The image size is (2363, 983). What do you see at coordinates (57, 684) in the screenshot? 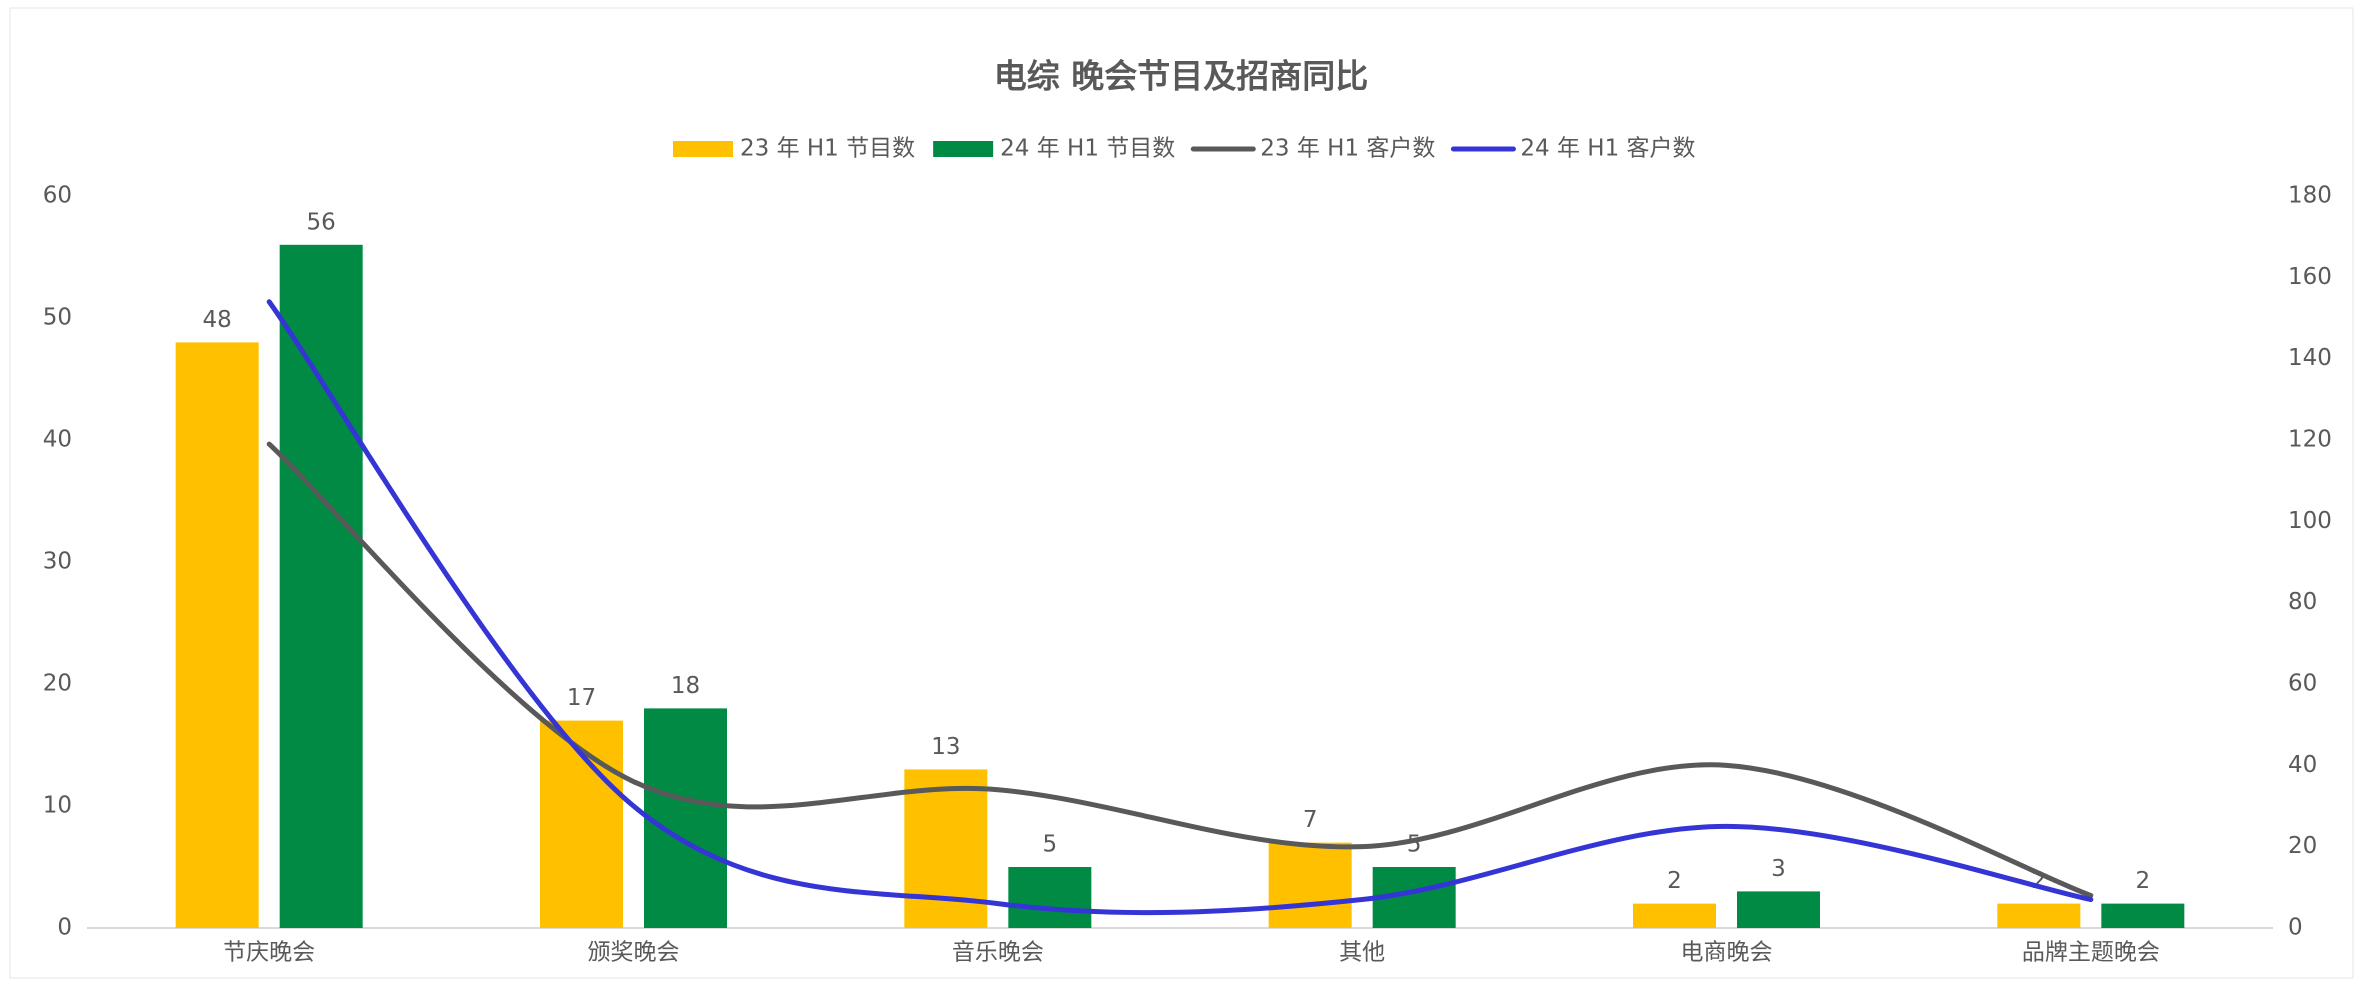
I see `y-tick-label: 20` at bounding box center [57, 684].